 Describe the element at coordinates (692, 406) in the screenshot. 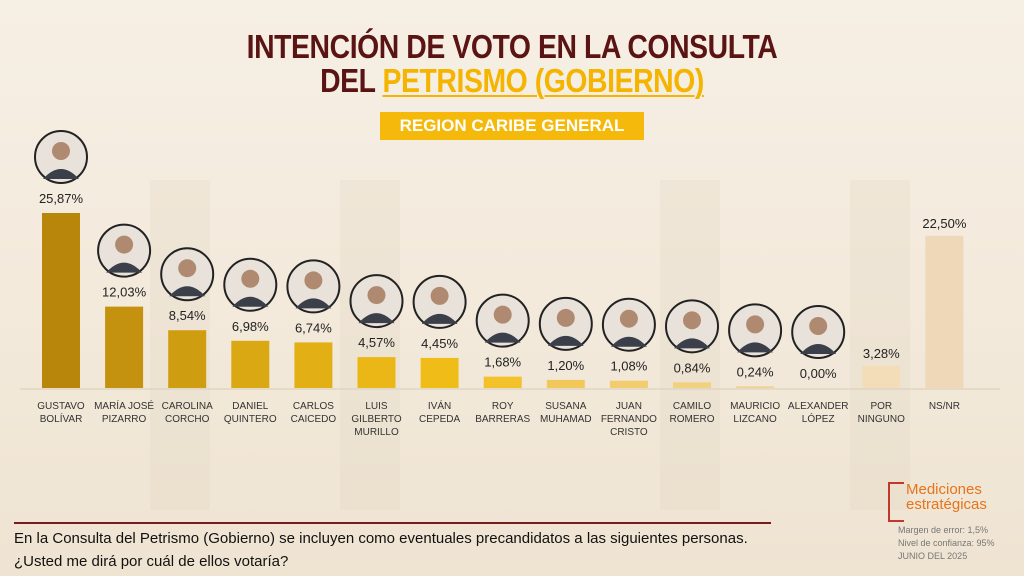

I see `category-label: CAMILO` at that location.